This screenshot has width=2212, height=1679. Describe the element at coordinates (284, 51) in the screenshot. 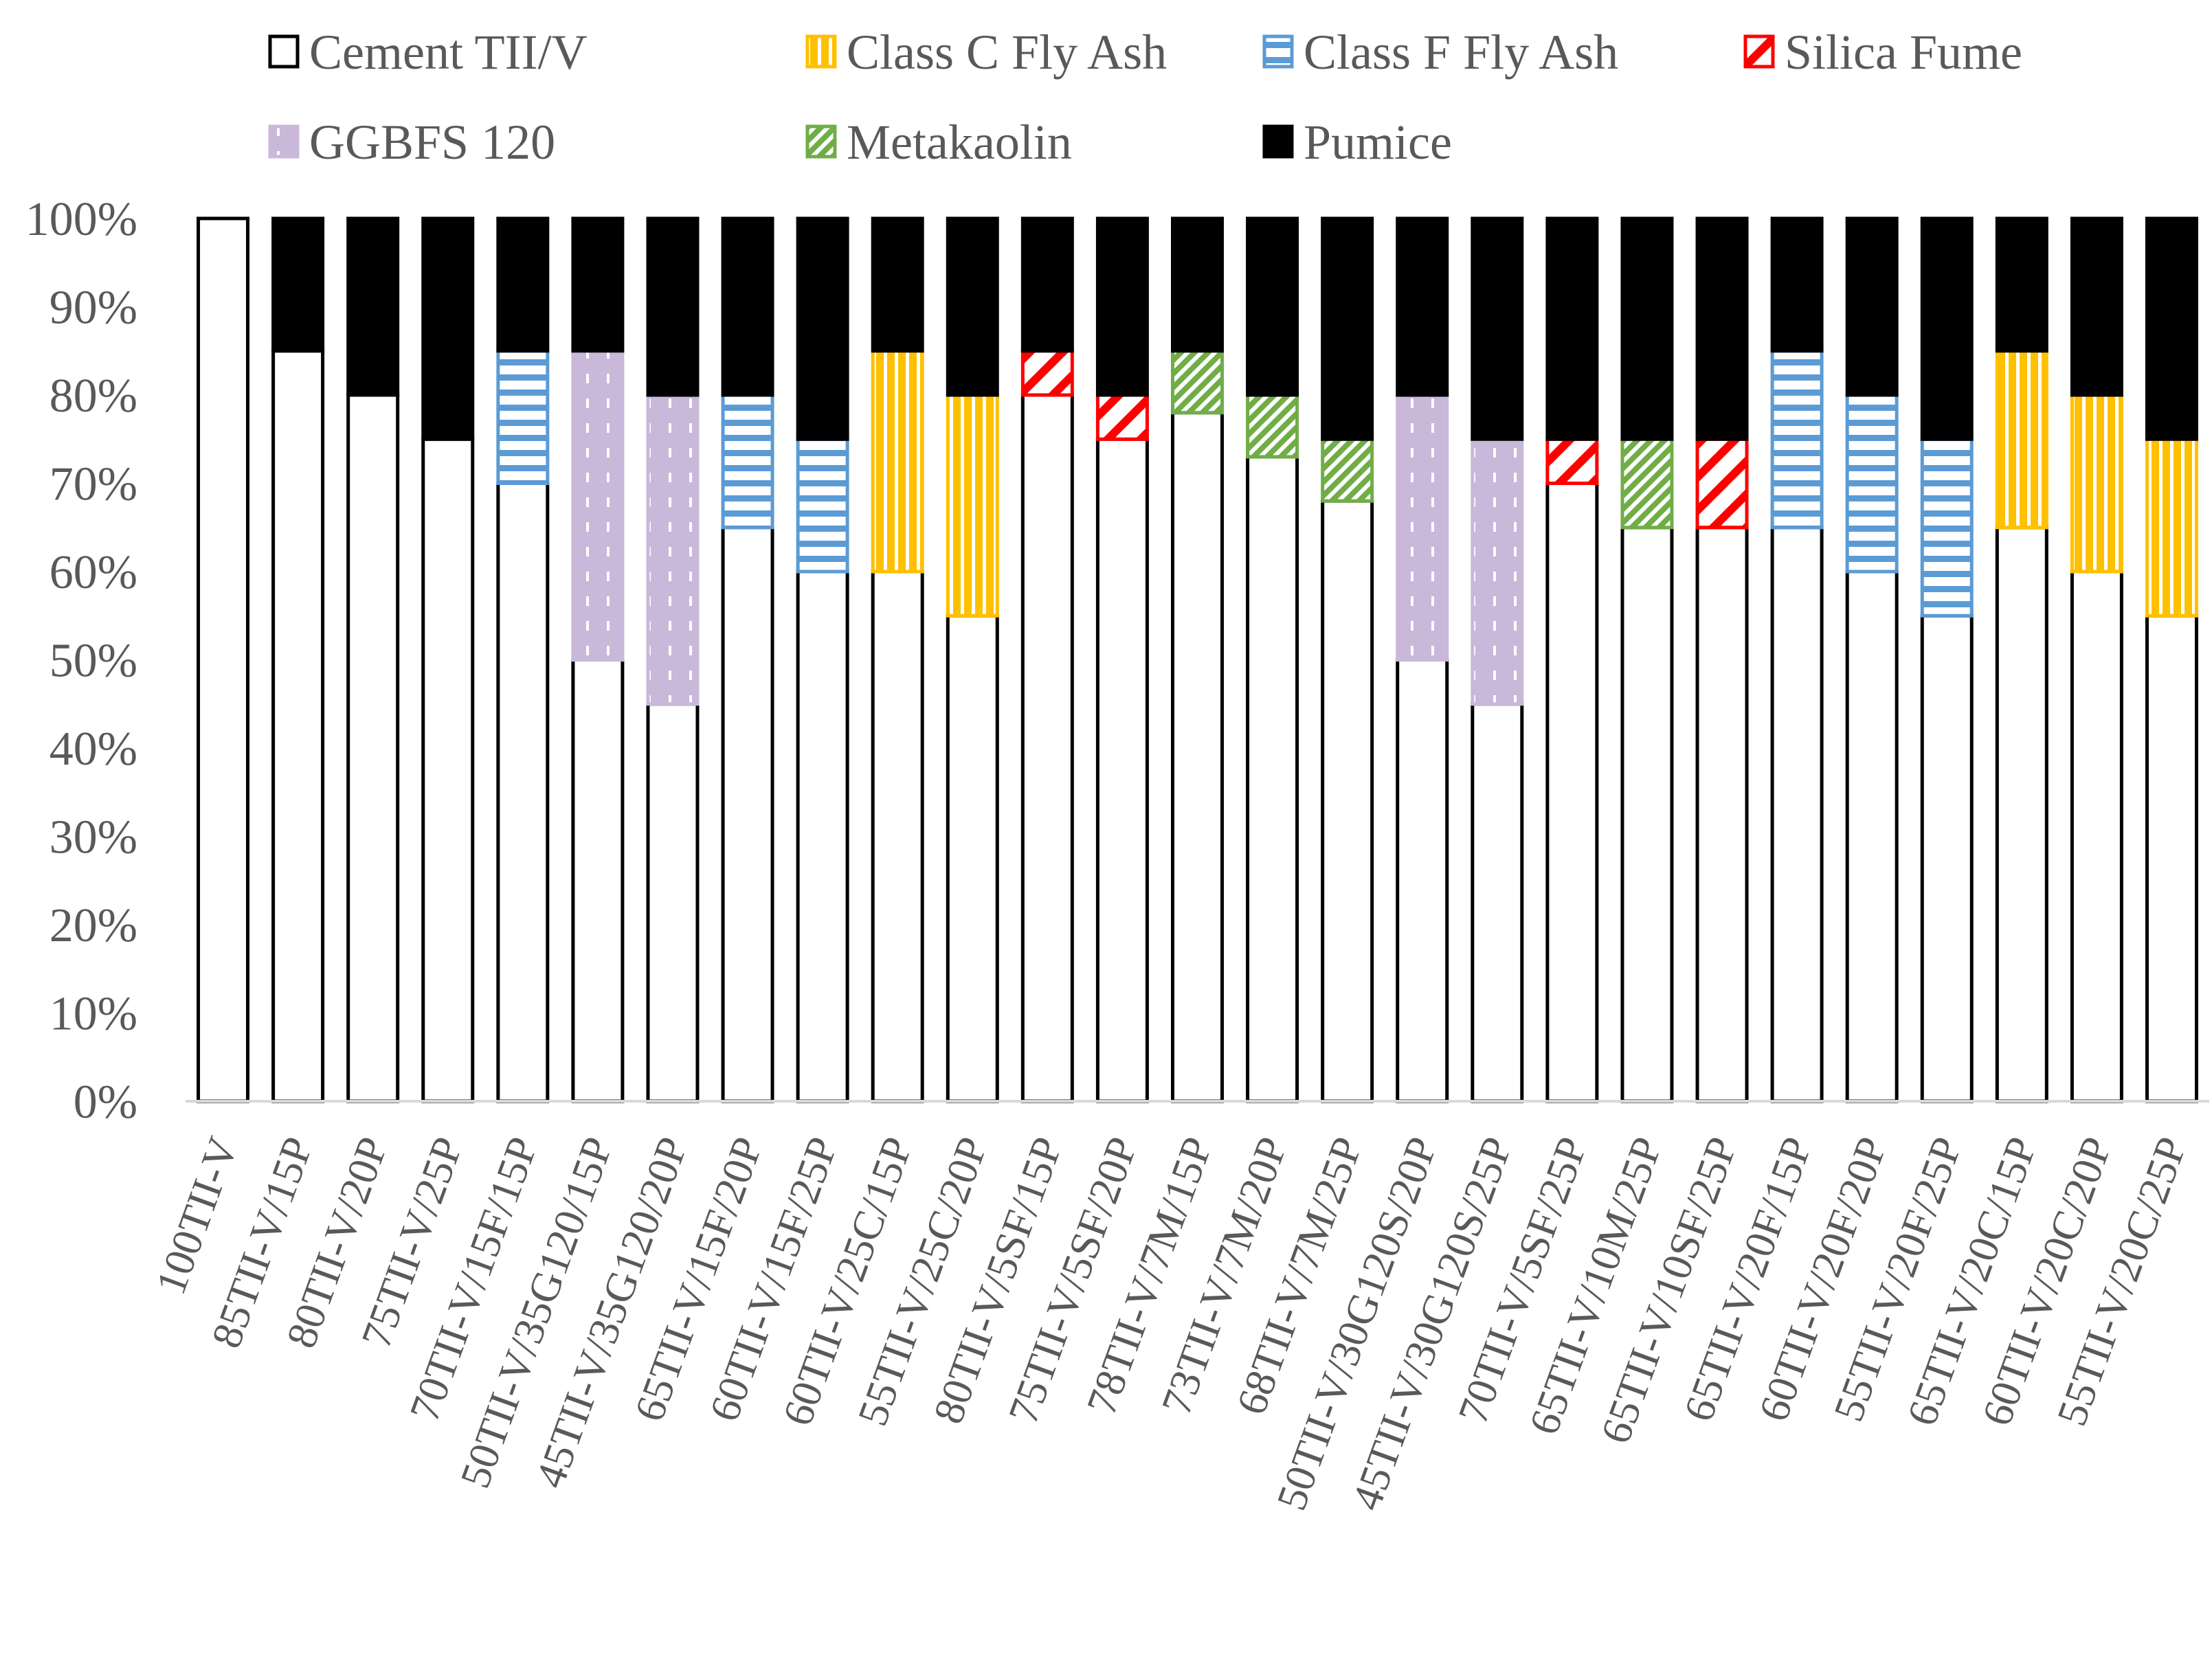

I see `legend-swatch-cement-tii-v` at that location.